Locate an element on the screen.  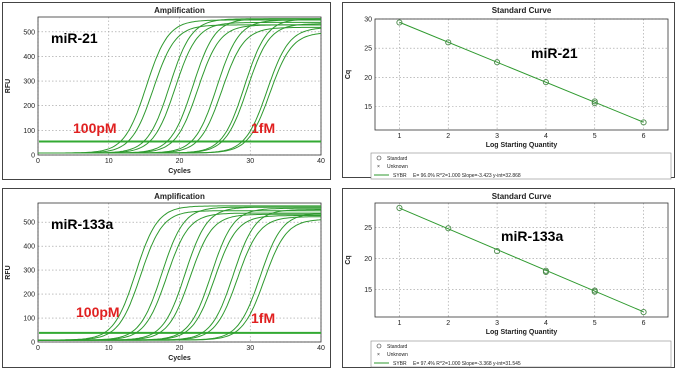
y-tick-label: 30 is located at coordinates (368, 20).